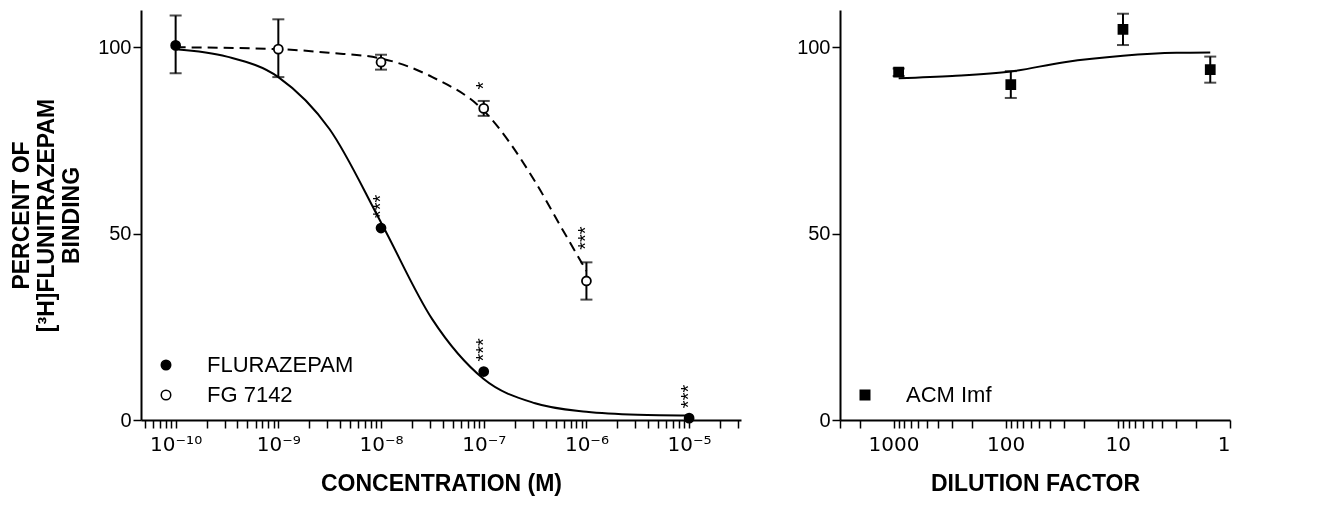 The width and height of the screenshot is (1341, 525). What do you see at coordinates (894, 443) in the screenshot?
I see `x-tick-label: 1000` at bounding box center [894, 443].